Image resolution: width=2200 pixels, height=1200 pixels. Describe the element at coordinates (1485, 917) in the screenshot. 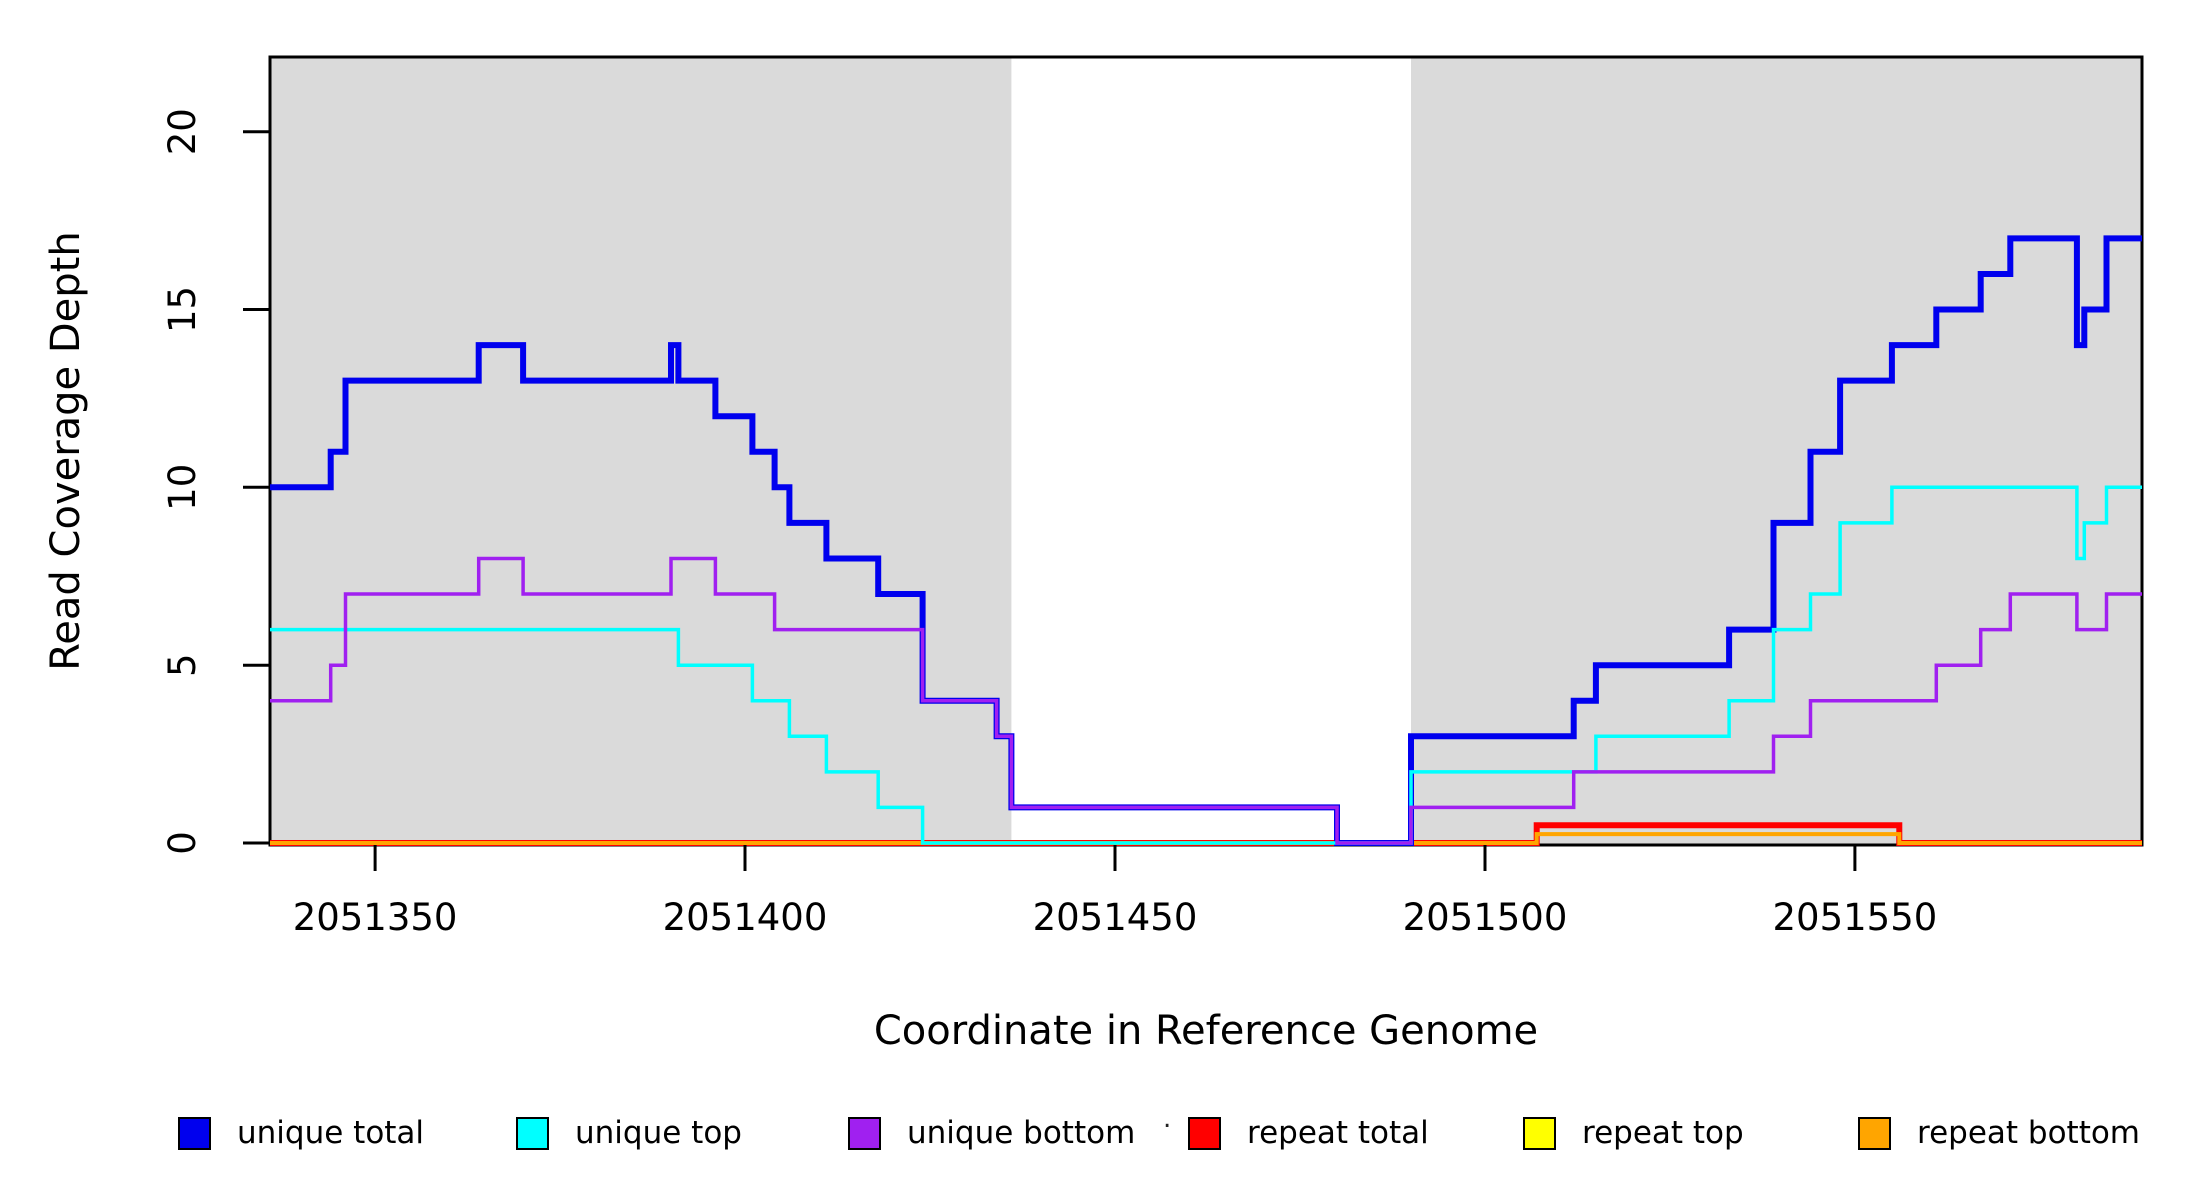

I see `x-tick-label: 2051500` at that location.